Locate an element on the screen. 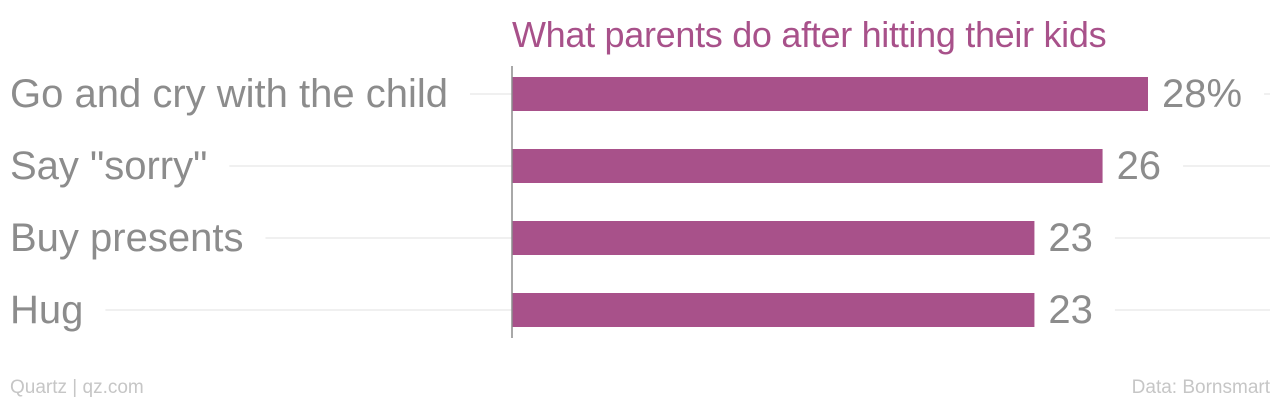  chart-title: What parents do after hitting their kids is located at coordinates (809, 34).